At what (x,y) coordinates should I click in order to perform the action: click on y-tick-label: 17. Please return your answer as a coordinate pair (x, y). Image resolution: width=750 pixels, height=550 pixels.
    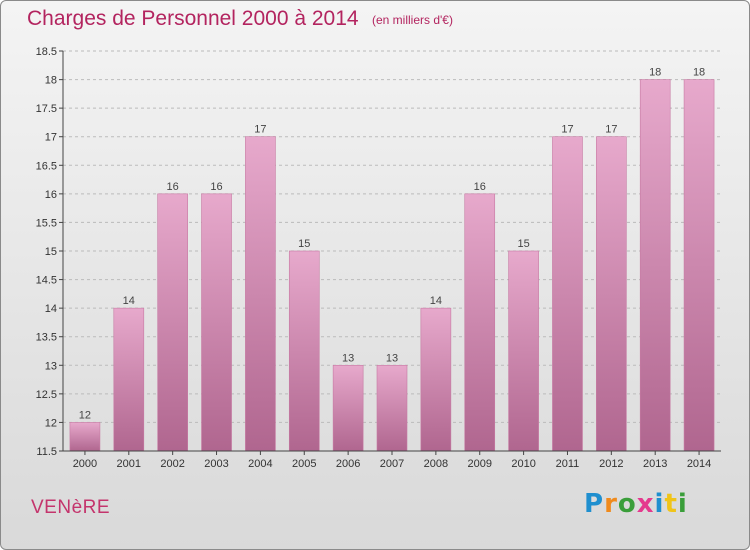
    Looking at the image, I should click on (51, 138).